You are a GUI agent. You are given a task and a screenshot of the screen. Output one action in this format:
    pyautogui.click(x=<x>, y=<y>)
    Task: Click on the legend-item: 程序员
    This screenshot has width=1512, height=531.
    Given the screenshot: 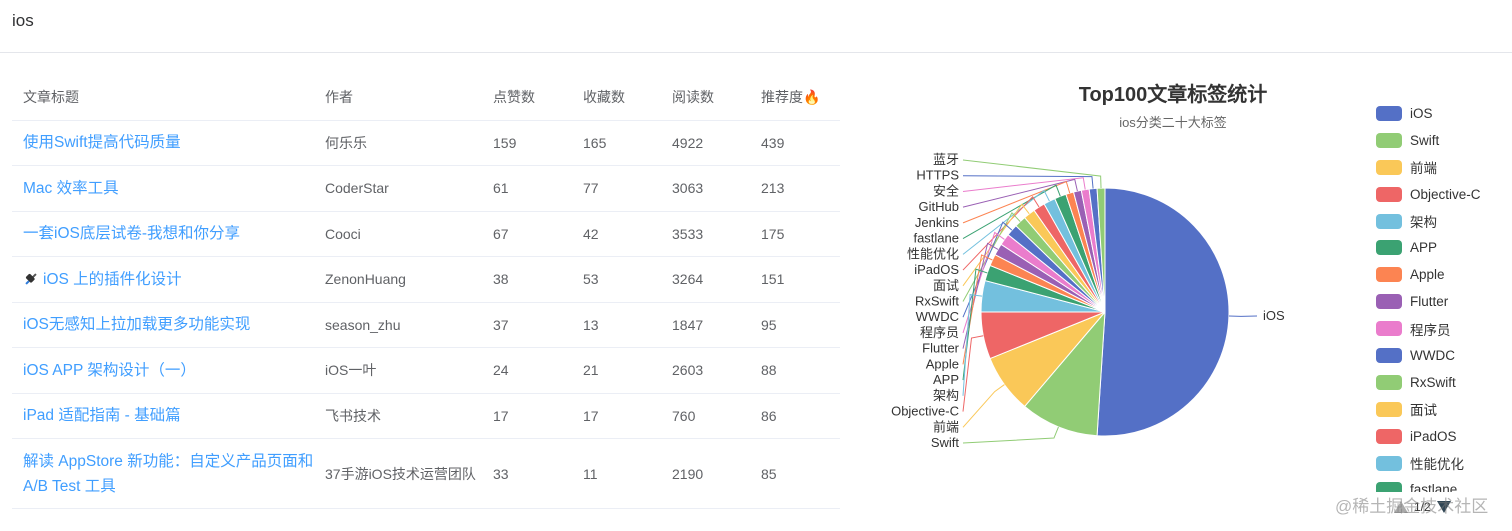 What is the action you would take?
    pyautogui.click(x=1444, y=328)
    